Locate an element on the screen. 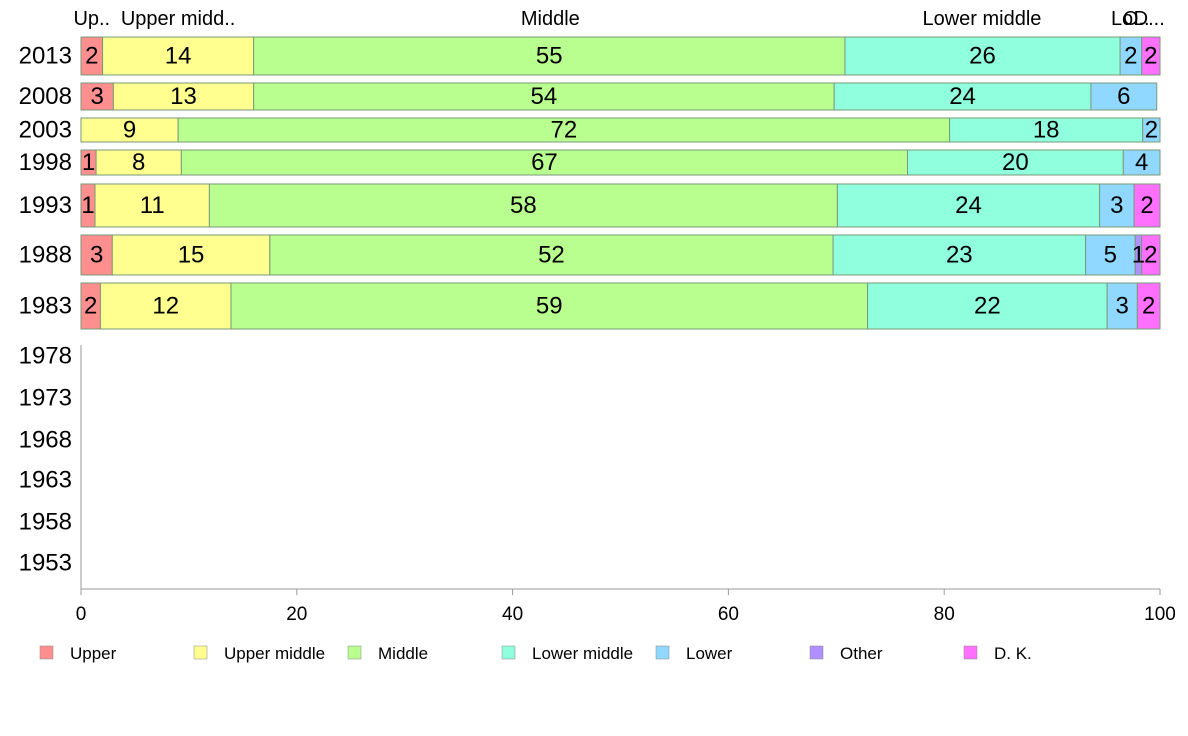 The height and width of the screenshot is (736, 1188). data-label-1993-lower-middle: 24 is located at coordinates (968, 205).